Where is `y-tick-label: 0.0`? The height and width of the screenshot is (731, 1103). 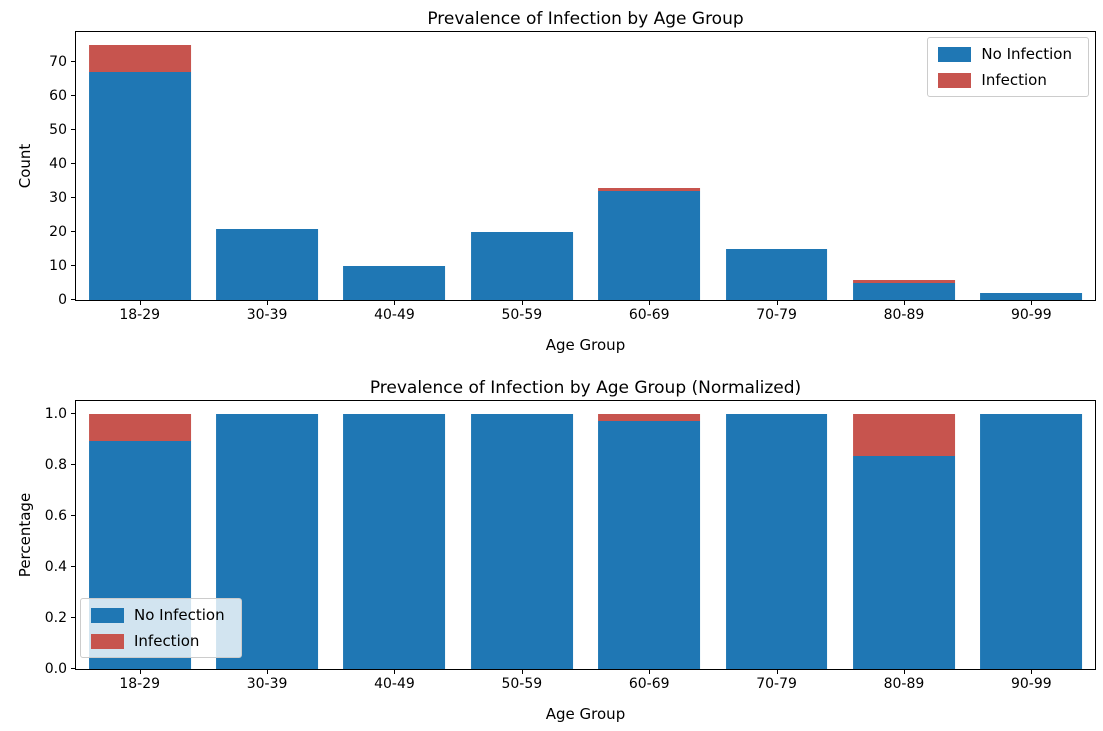 y-tick-label: 0.0 is located at coordinates (55, 669).